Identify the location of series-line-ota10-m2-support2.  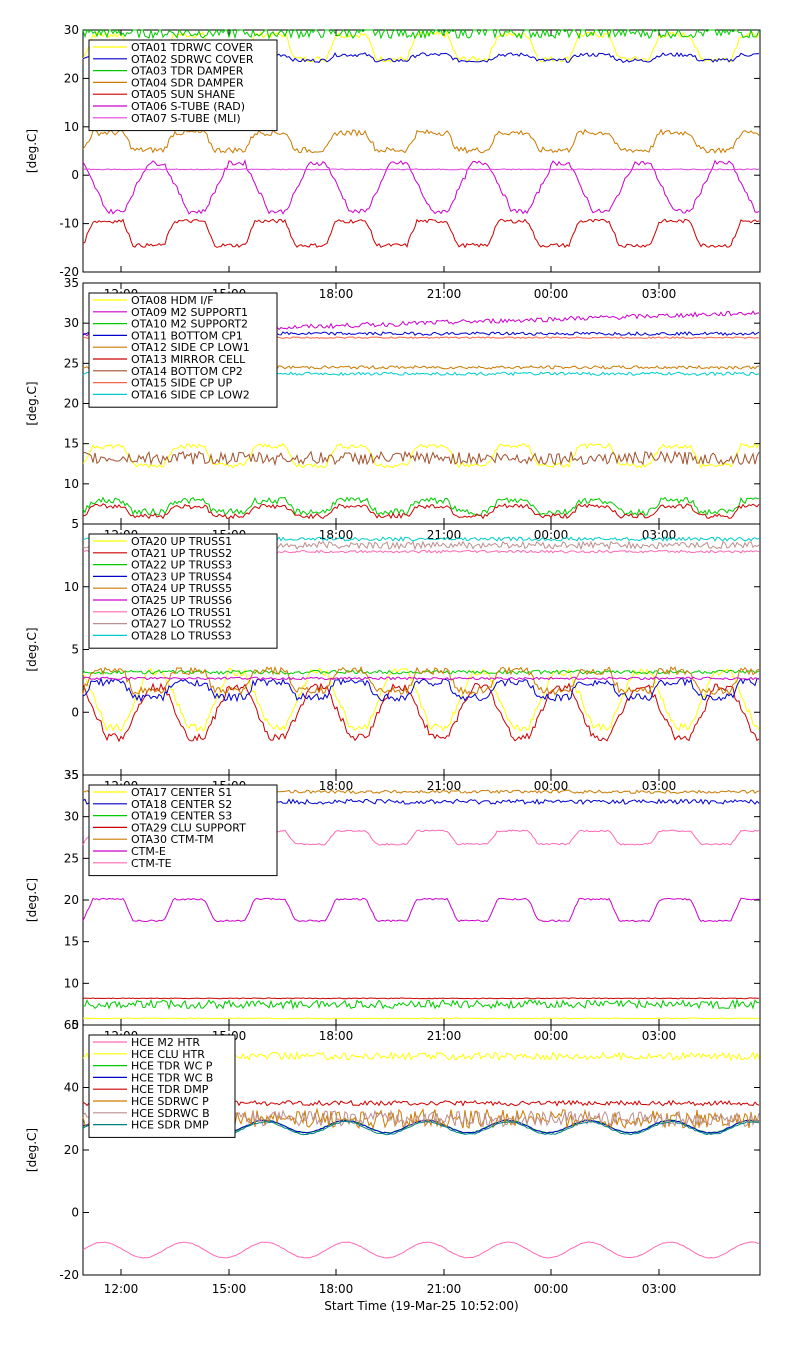
(421, 506).